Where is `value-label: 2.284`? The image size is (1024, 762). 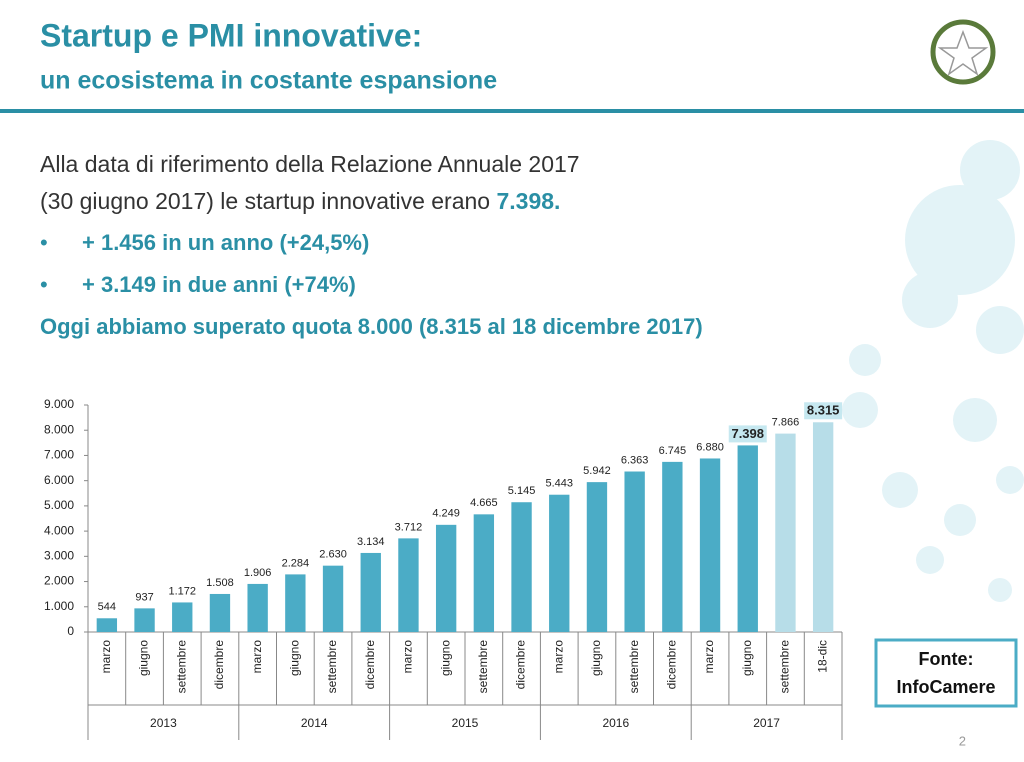
value-label: 2.284 is located at coordinates (296, 563).